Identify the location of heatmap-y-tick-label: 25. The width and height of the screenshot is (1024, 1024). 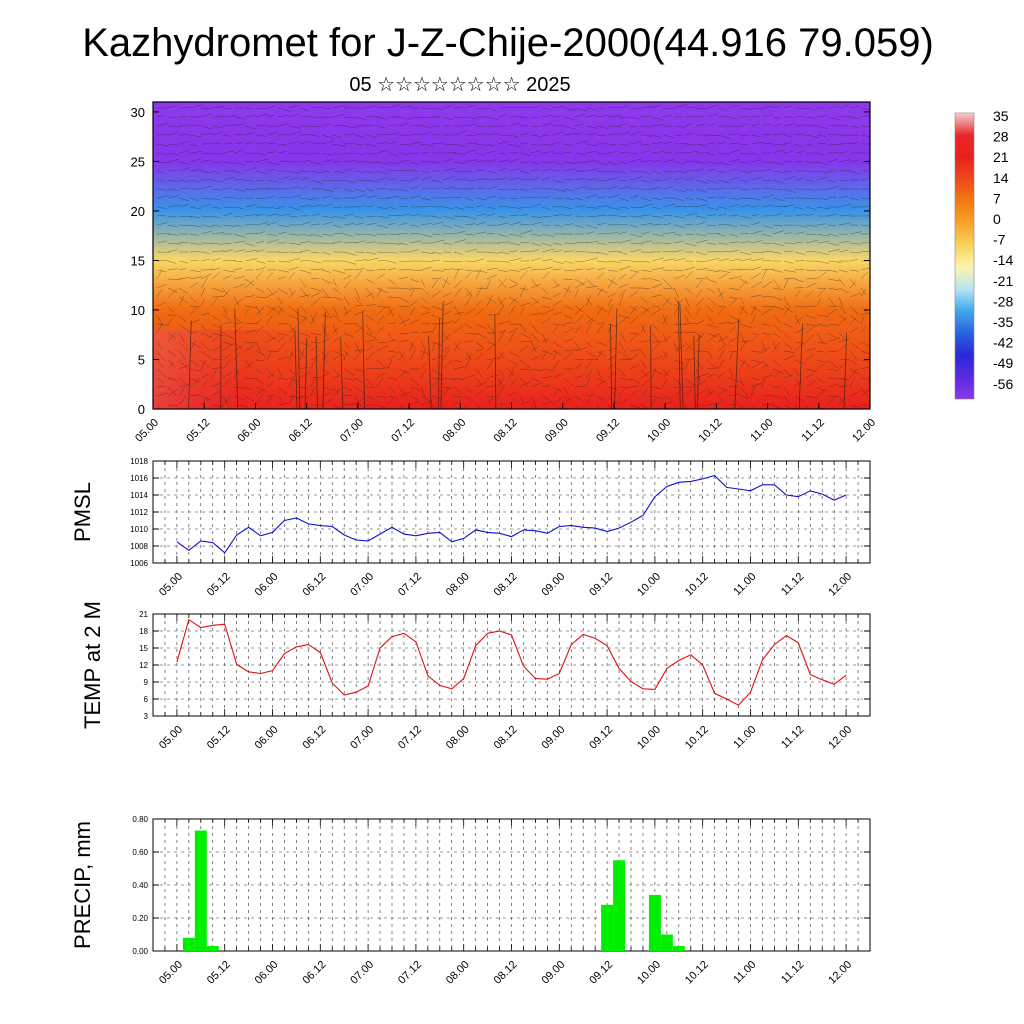
(138, 161).